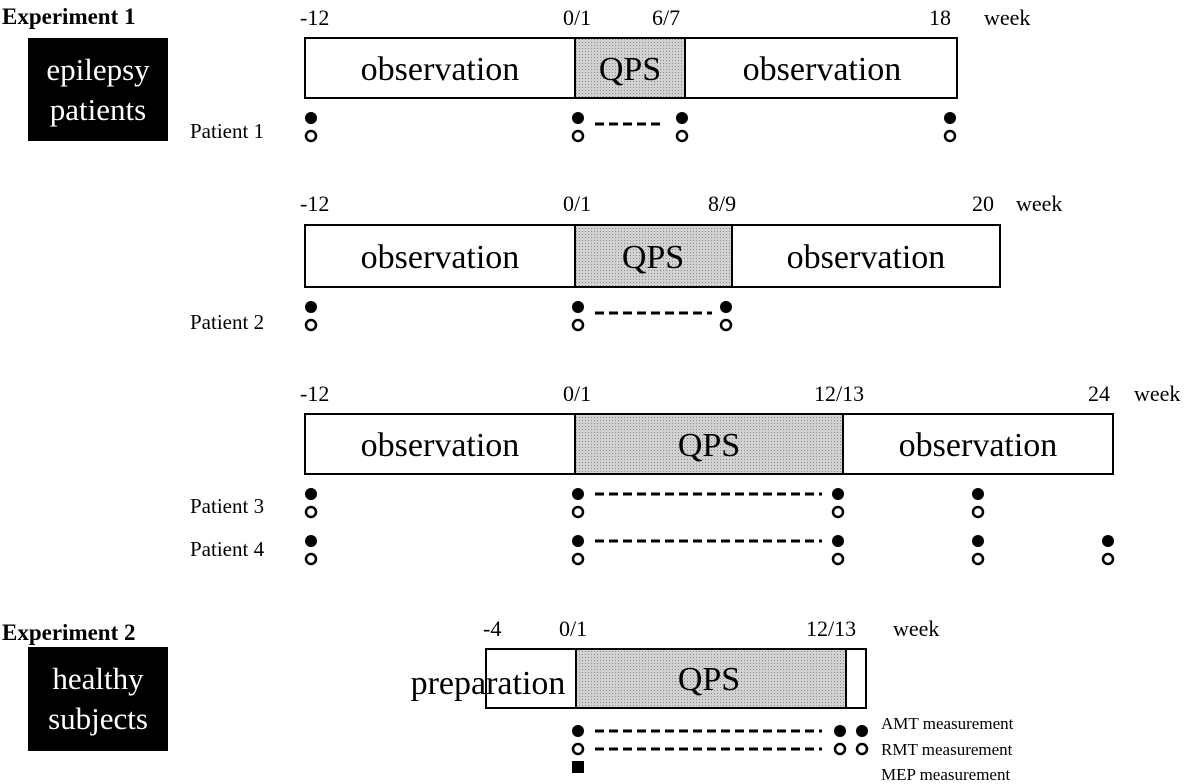 This screenshot has height=784, width=1200. Describe the element at coordinates (839, 393) in the screenshot. I see `t3-tick-2: 12/13` at that location.